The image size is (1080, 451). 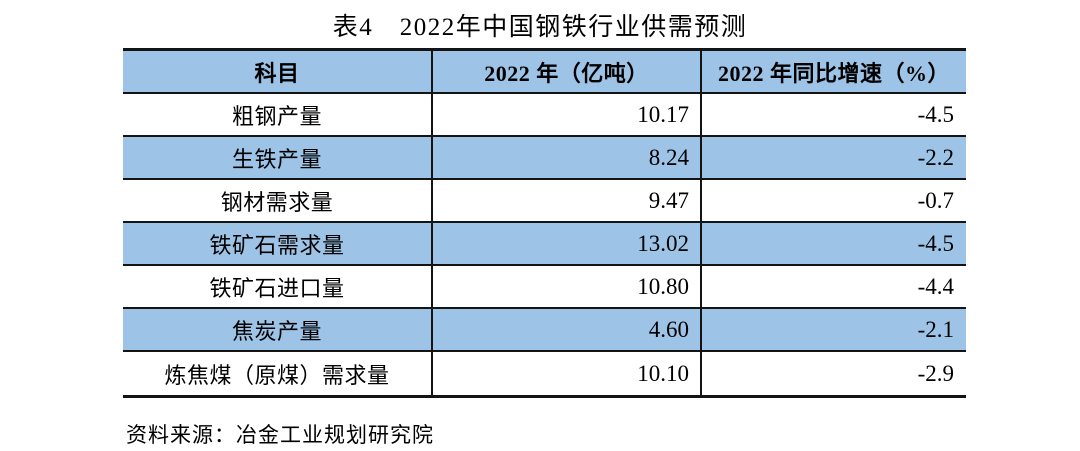 I want to click on cell-item: 生铁产量, so click(x=278, y=157).